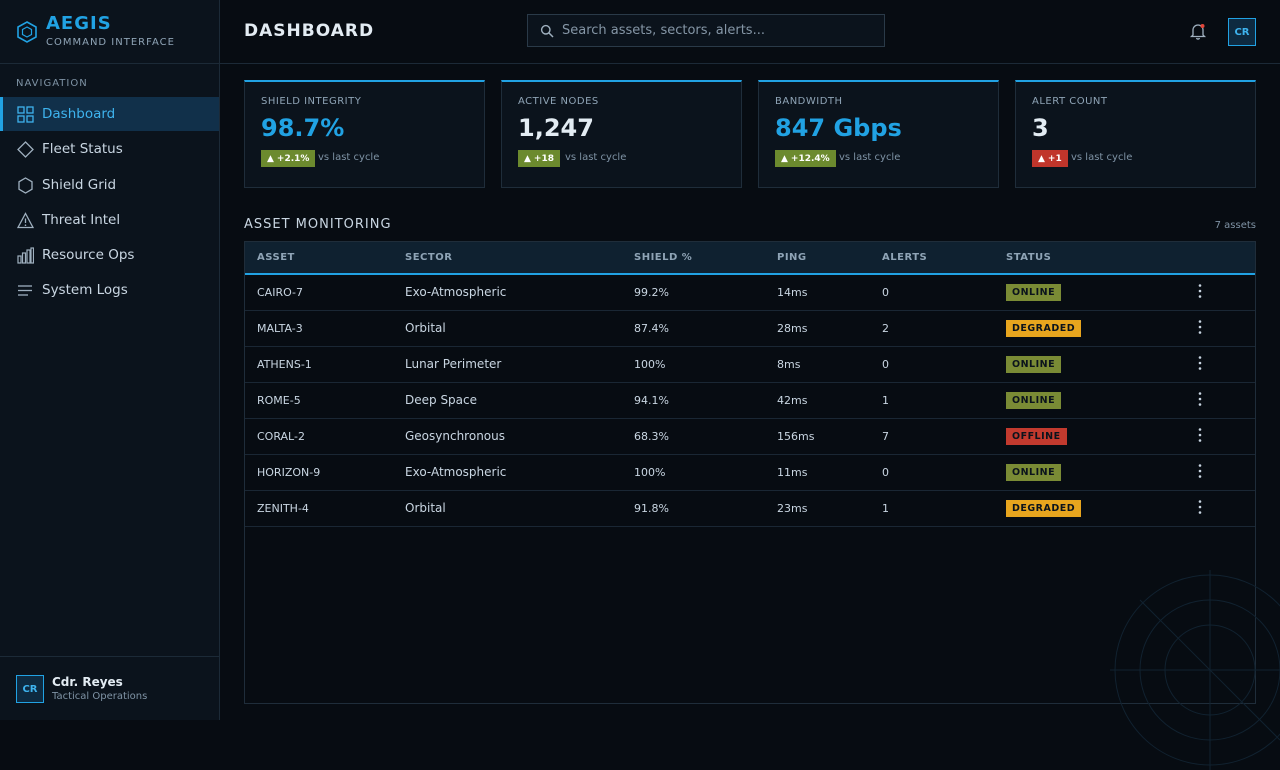 This screenshot has width=1280, height=770. Describe the element at coordinates (651, 436) in the screenshot. I see `shield-cell: 68.3%` at that location.